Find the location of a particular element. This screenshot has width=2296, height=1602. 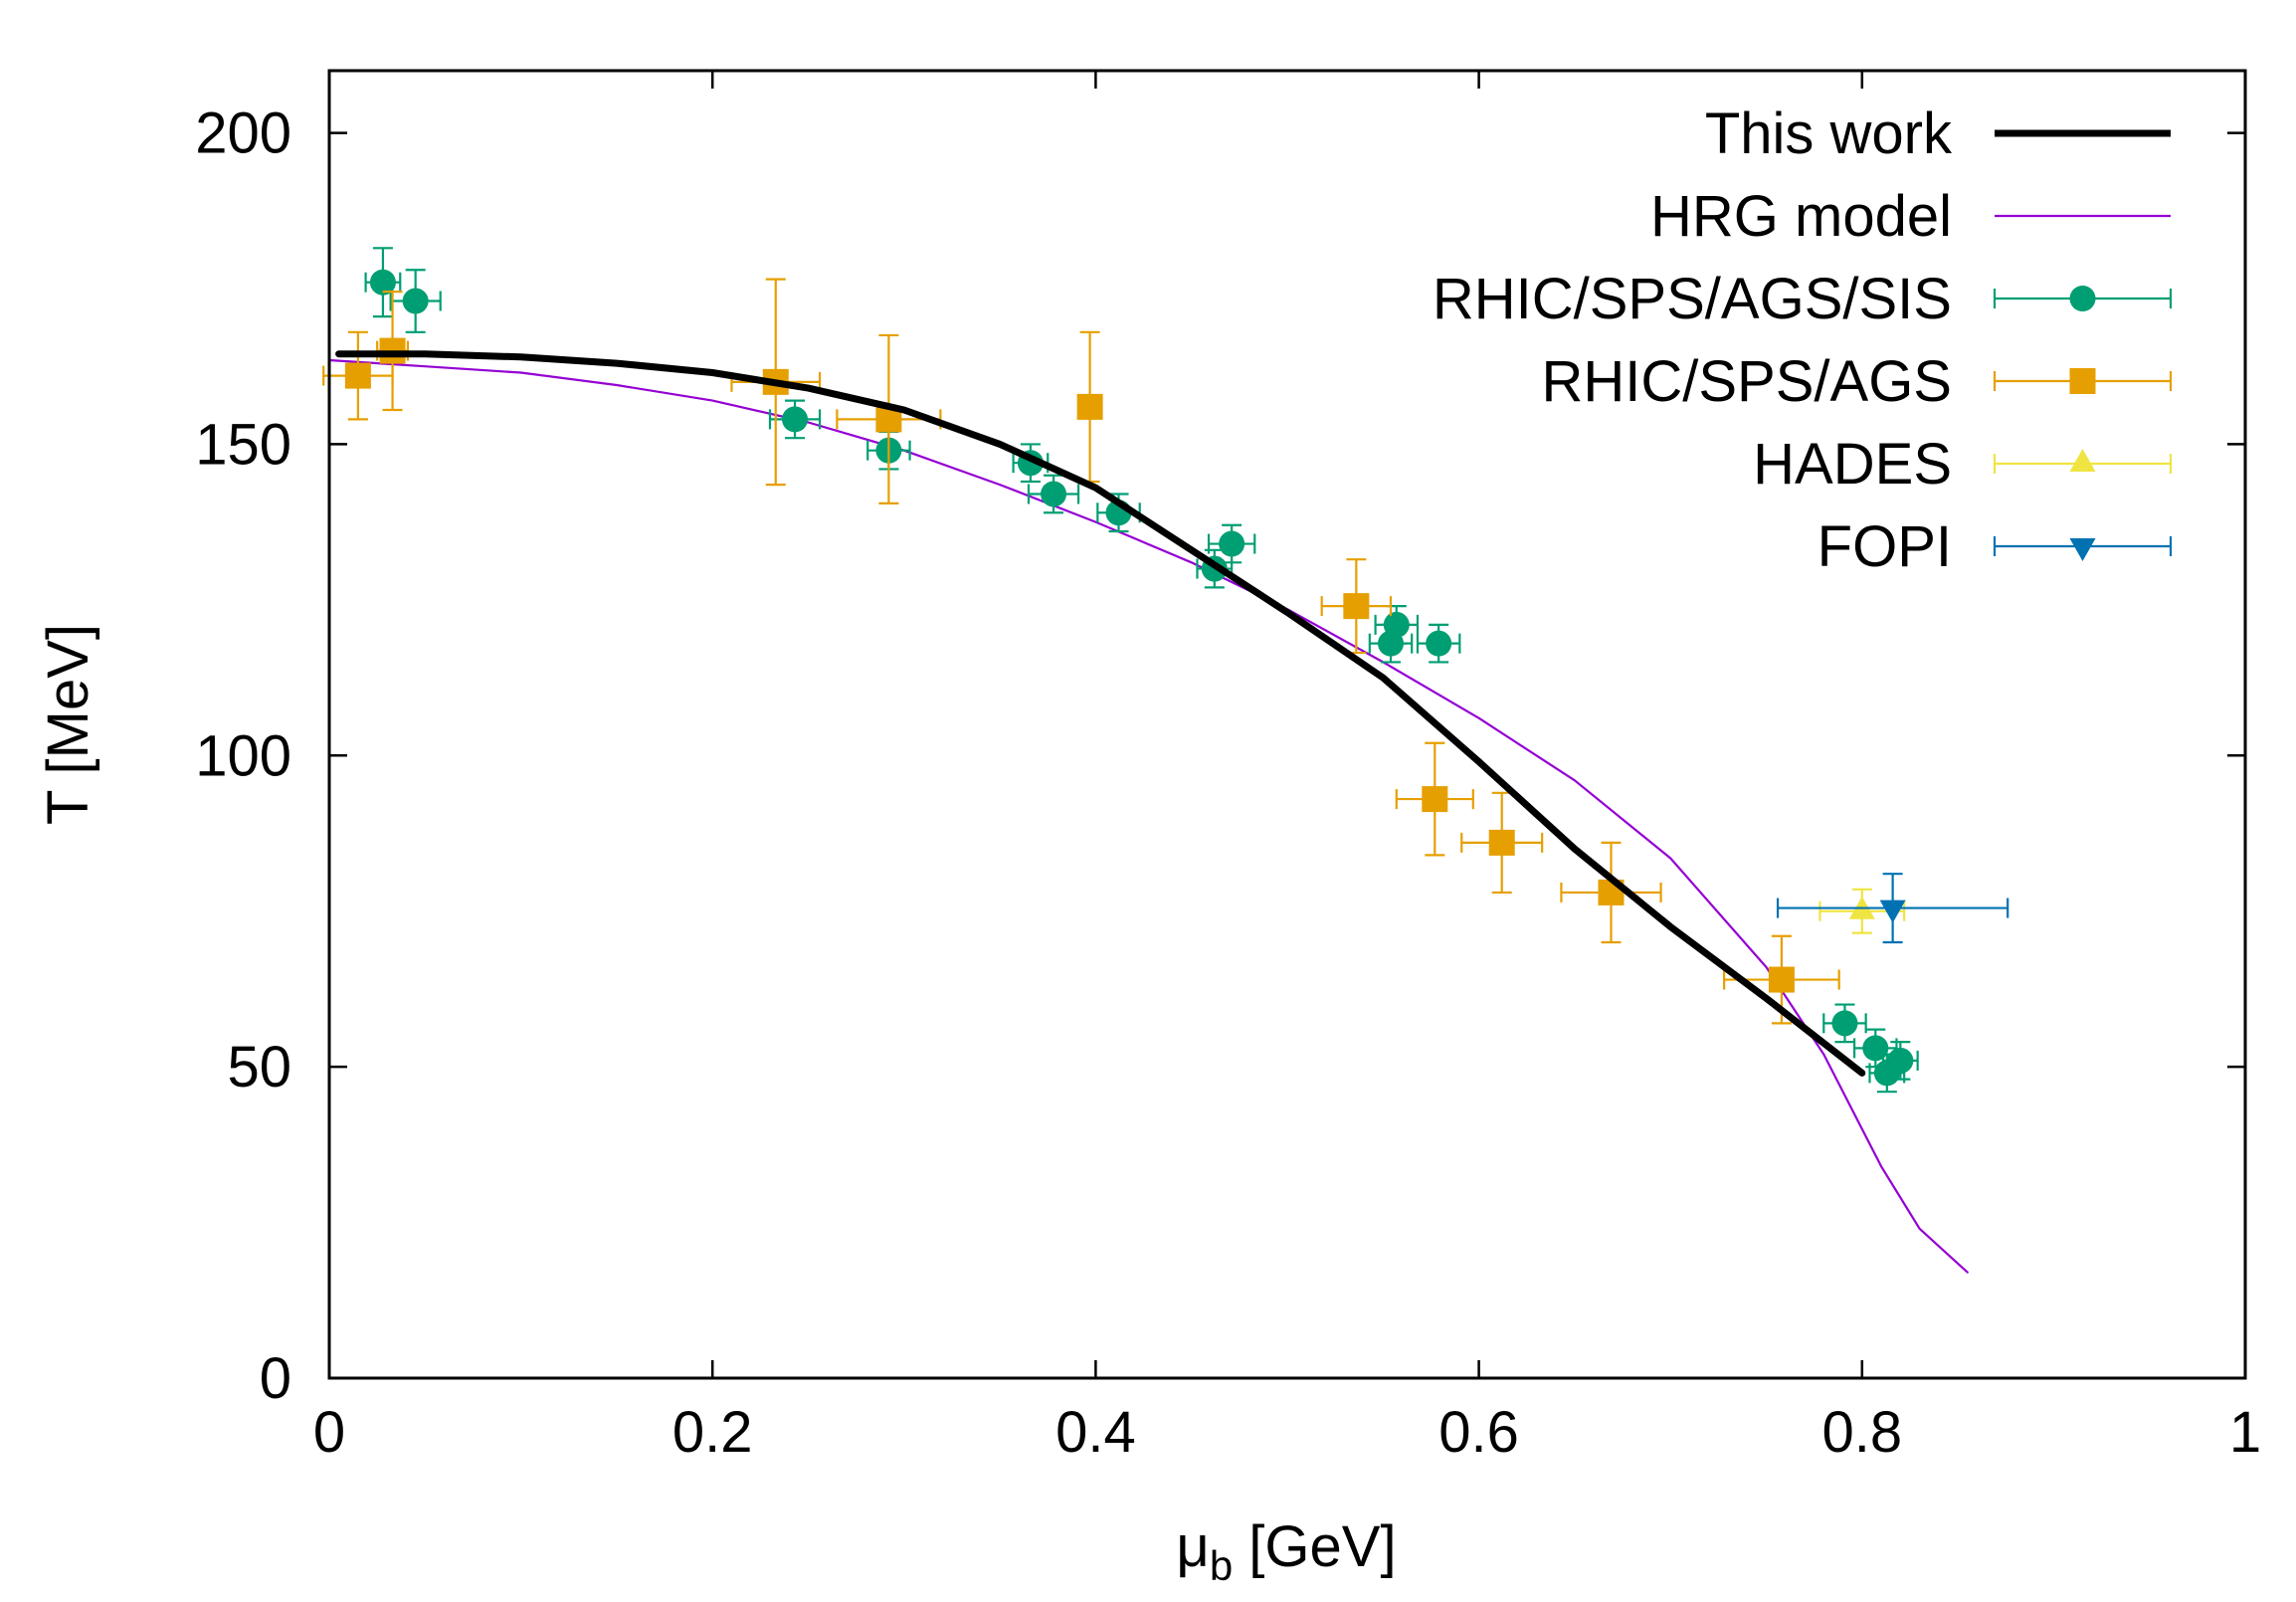

legend-marker-hades is located at coordinates (2083, 460).